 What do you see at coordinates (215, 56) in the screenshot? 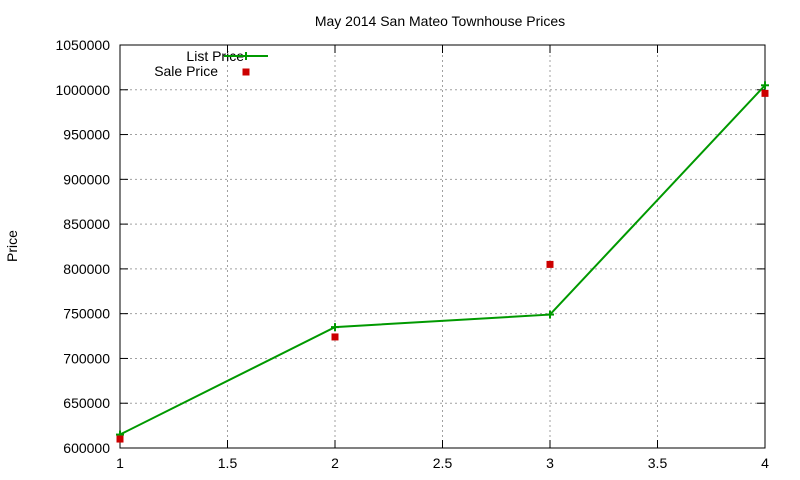
I see `legend-label-list-price: List Price` at bounding box center [215, 56].